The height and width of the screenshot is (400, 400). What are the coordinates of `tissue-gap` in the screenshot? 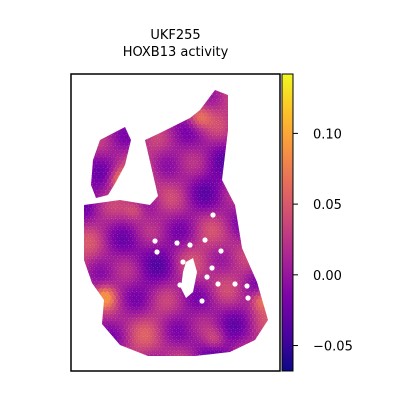 It's located at (248, 298).